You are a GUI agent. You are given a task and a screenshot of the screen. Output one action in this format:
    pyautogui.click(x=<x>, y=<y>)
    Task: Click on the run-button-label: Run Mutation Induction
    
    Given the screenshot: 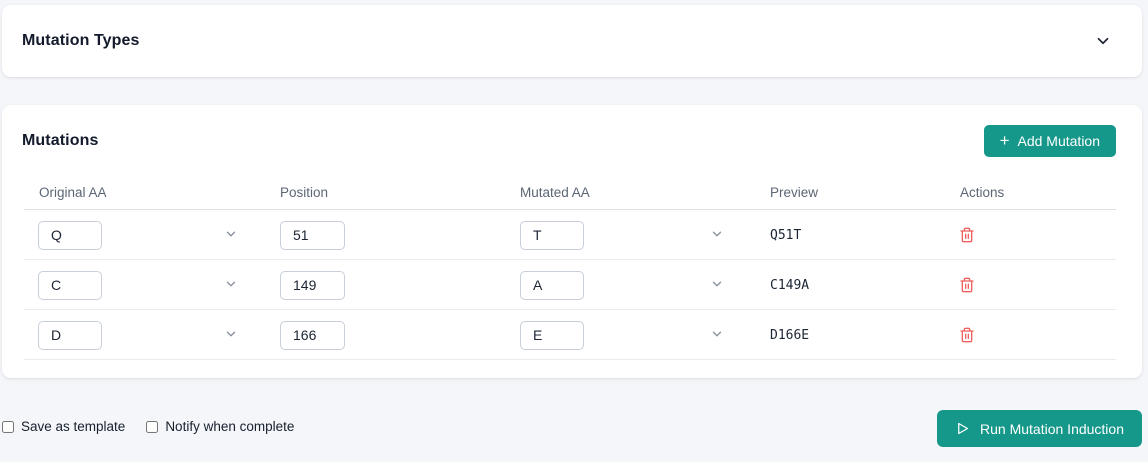 What is the action you would take?
    pyautogui.click(x=1052, y=428)
    